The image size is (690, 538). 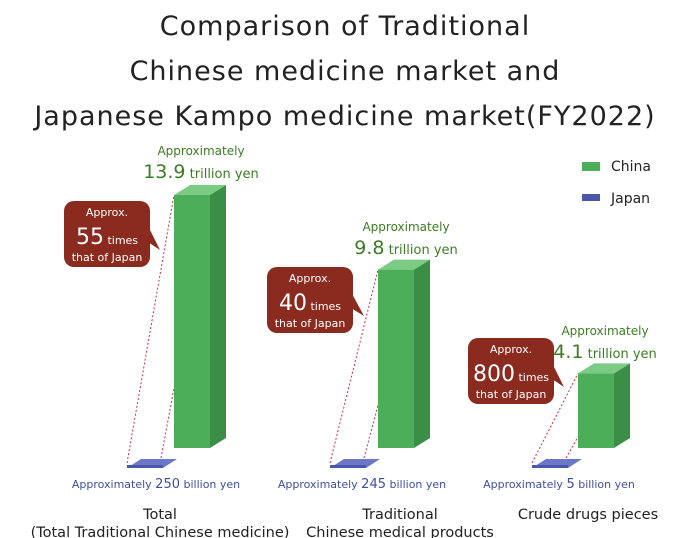 I want to click on ratio-value-label: 55 times, so click(x=107, y=237).